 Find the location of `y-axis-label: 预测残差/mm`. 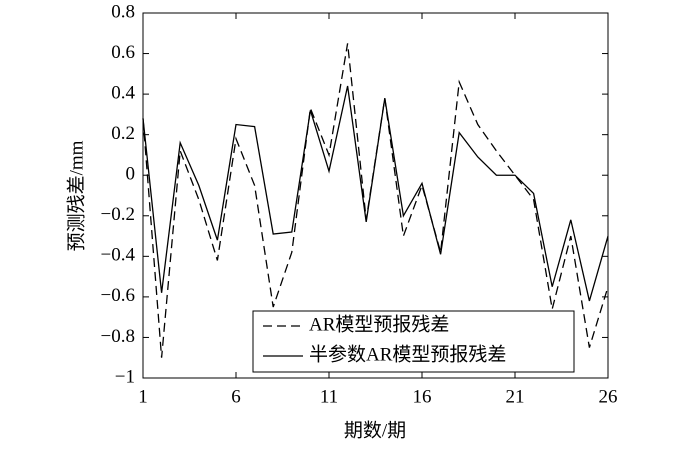

y-axis-label: 预测残差/mm is located at coordinates (76, 195).